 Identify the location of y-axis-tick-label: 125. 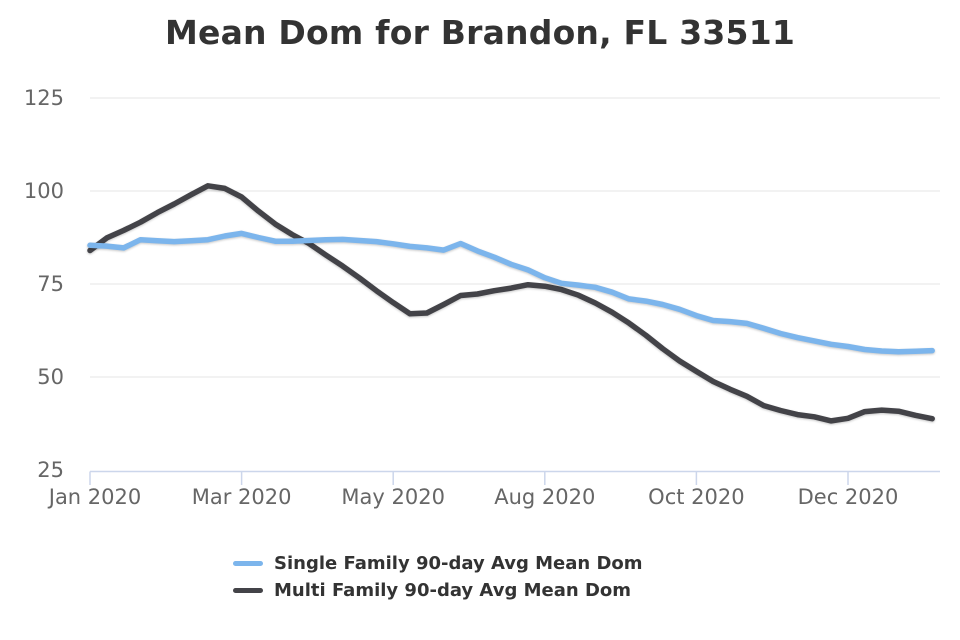
(44, 98).